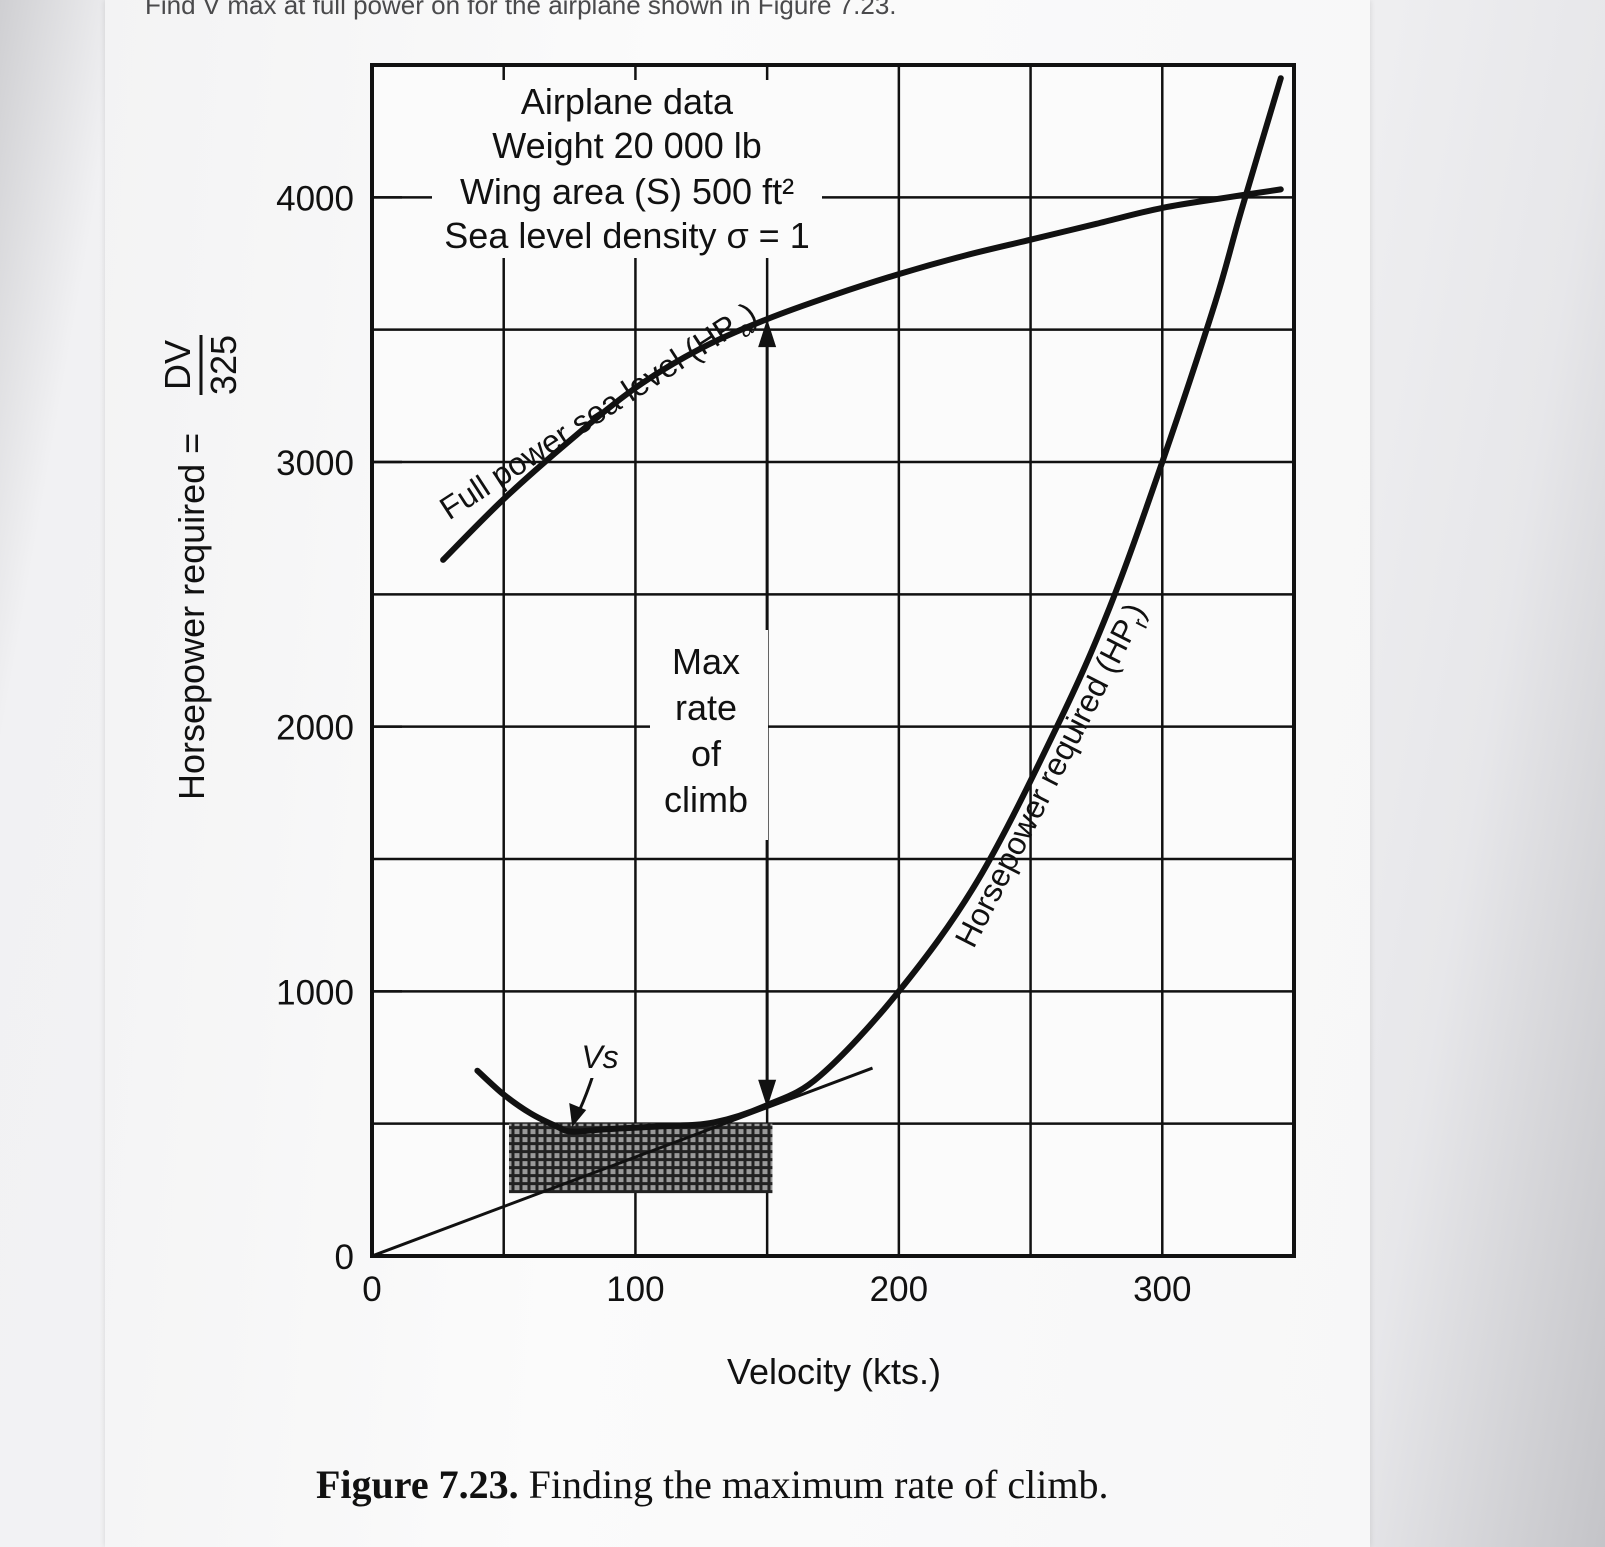 The width and height of the screenshot is (1605, 1547). What do you see at coordinates (223, 365) in the screenshot?
I see `y-axis-title-denominator: 325` at bounding box center [223, 365].